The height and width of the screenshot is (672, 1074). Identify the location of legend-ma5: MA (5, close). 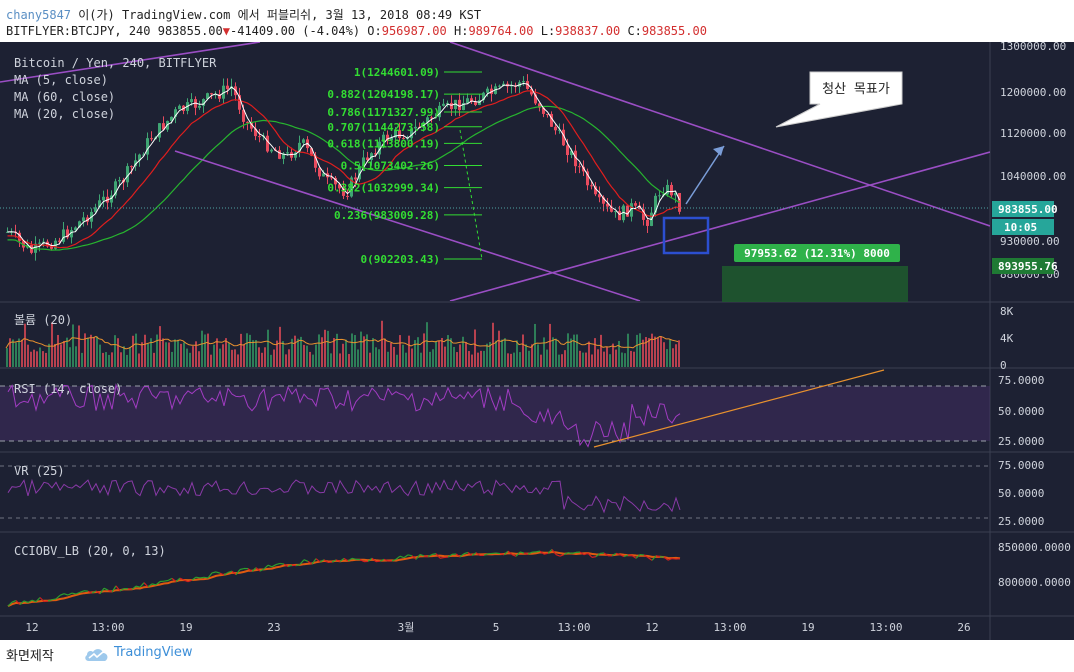
(61, 80).